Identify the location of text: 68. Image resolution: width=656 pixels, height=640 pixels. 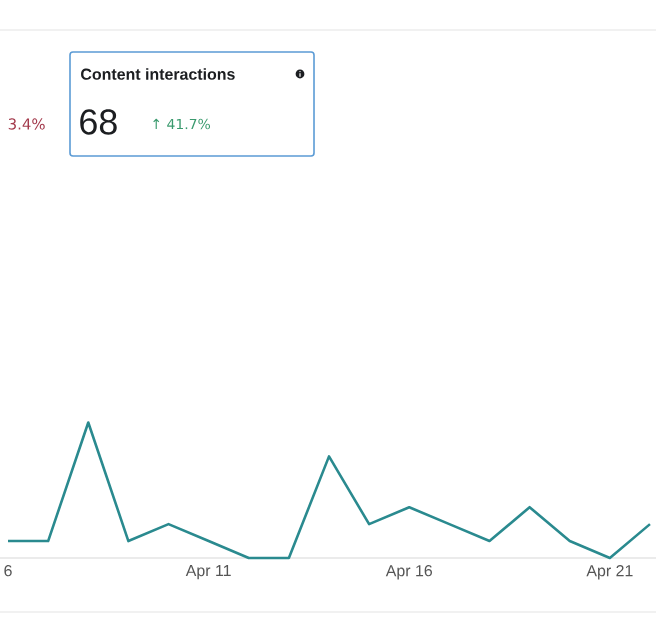
(98, 122).